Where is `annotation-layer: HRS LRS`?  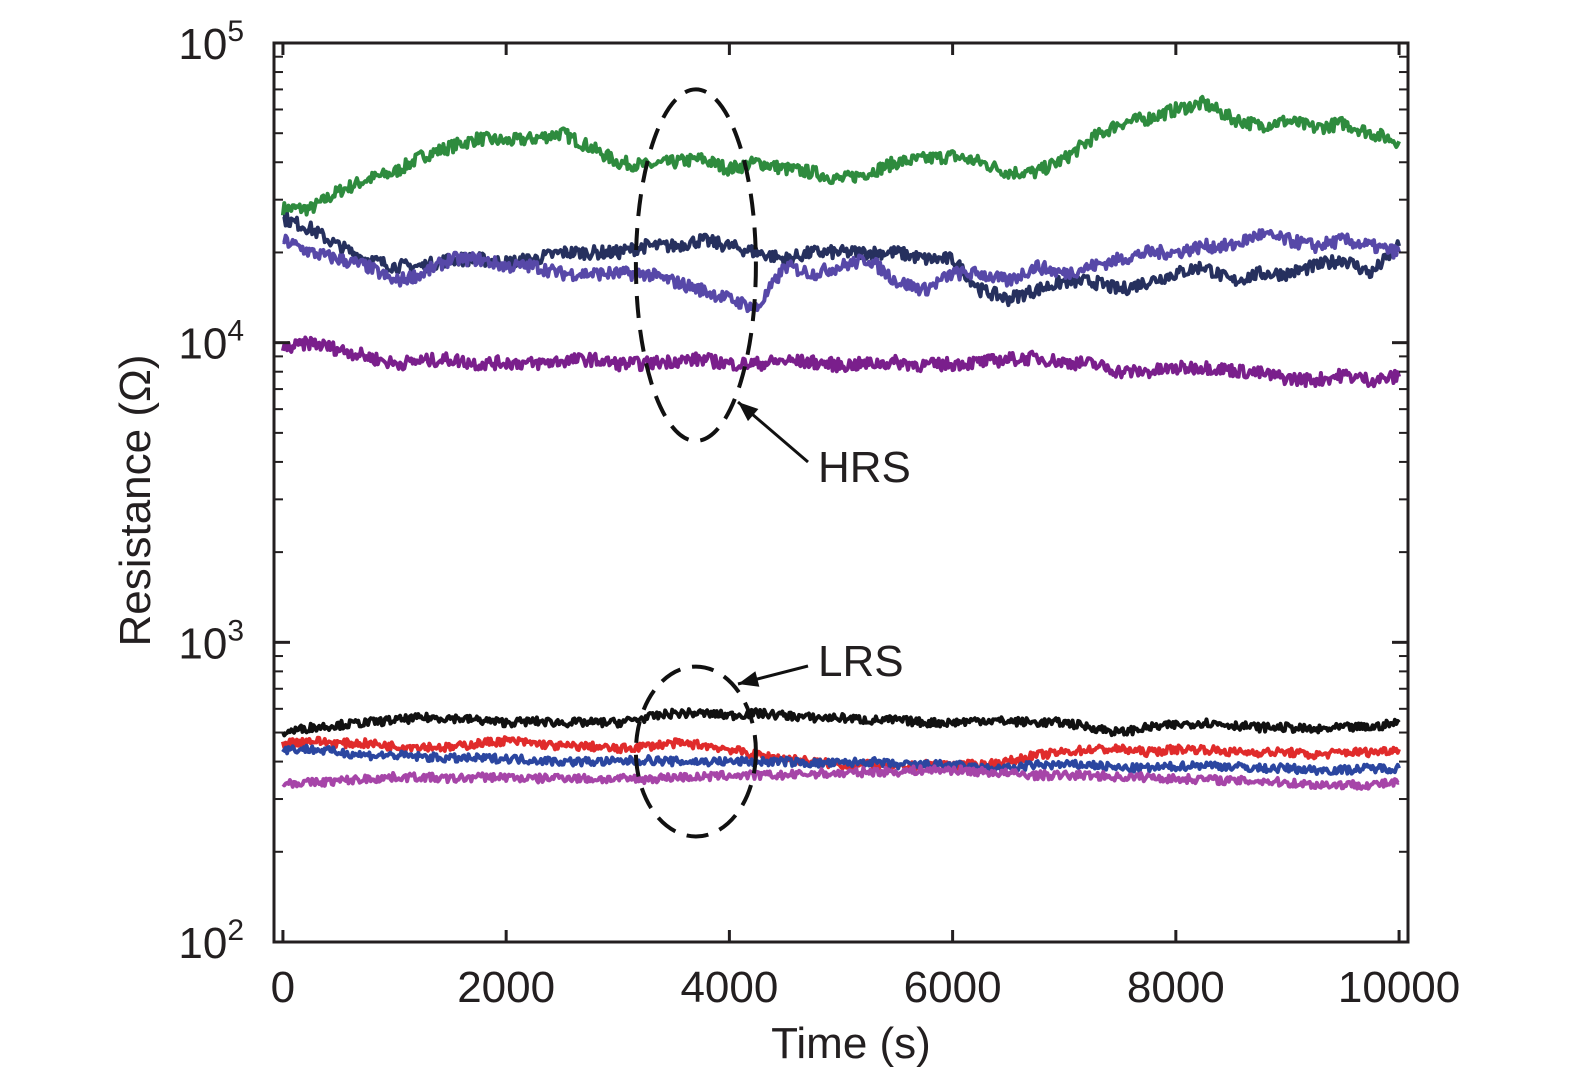
annotation-layer: HRS LRS is located at coordinates (772, 463).